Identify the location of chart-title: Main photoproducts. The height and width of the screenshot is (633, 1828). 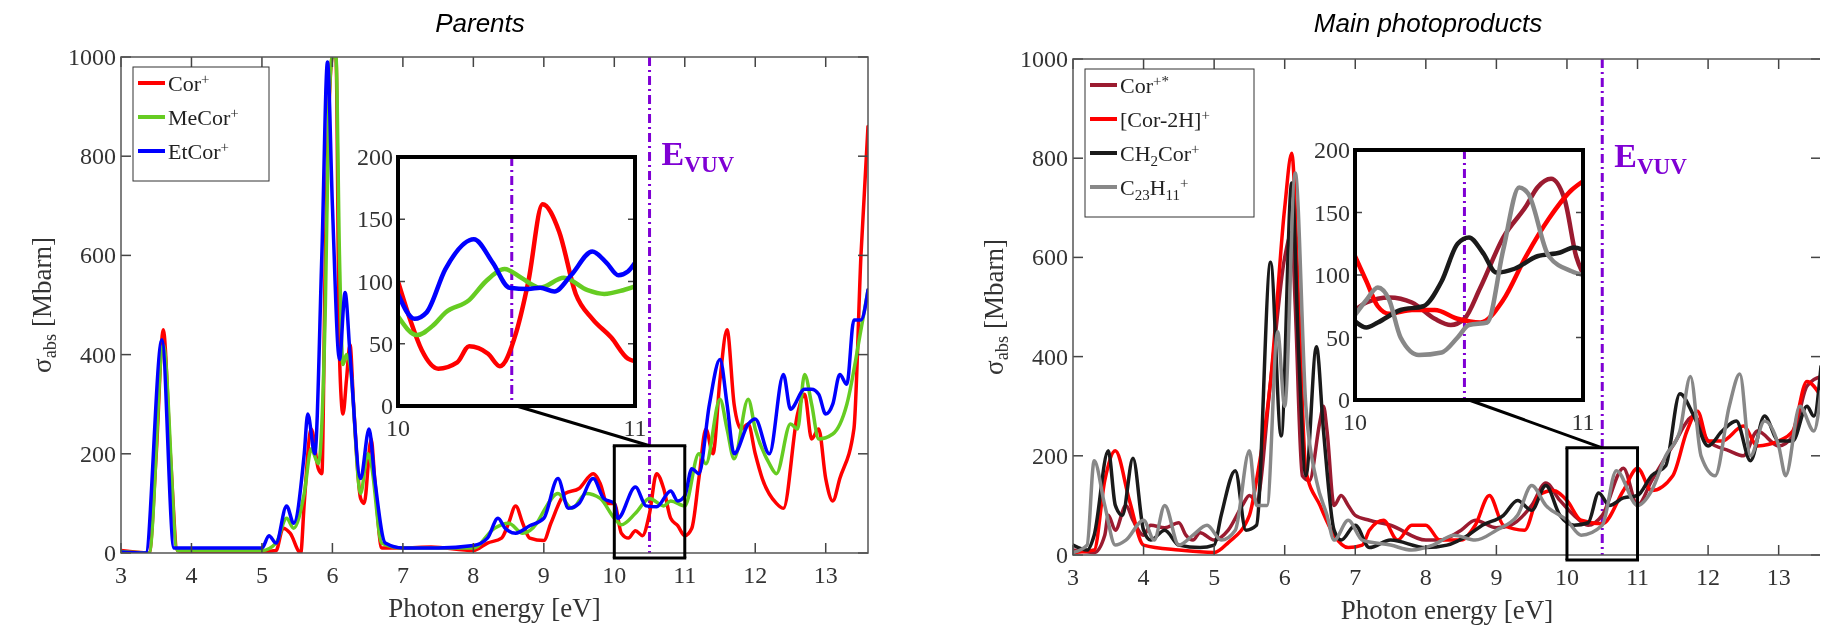
(1428, 23).